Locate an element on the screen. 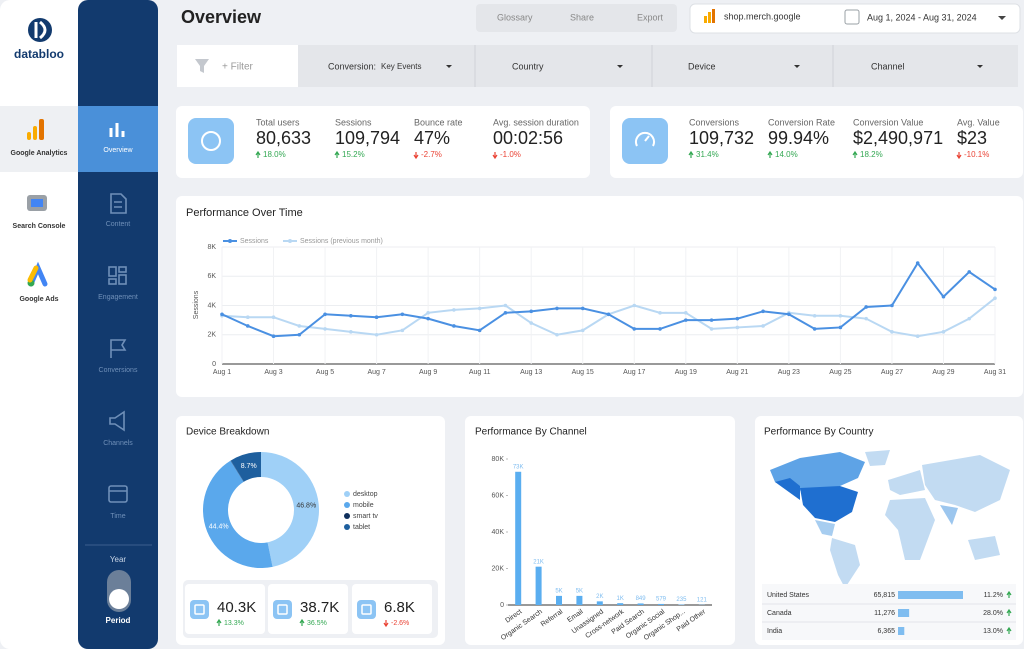 Image resolution: width=1024 pixels, height=649 pixels. filter-value: Key Events is located at coordinates (401, 66).